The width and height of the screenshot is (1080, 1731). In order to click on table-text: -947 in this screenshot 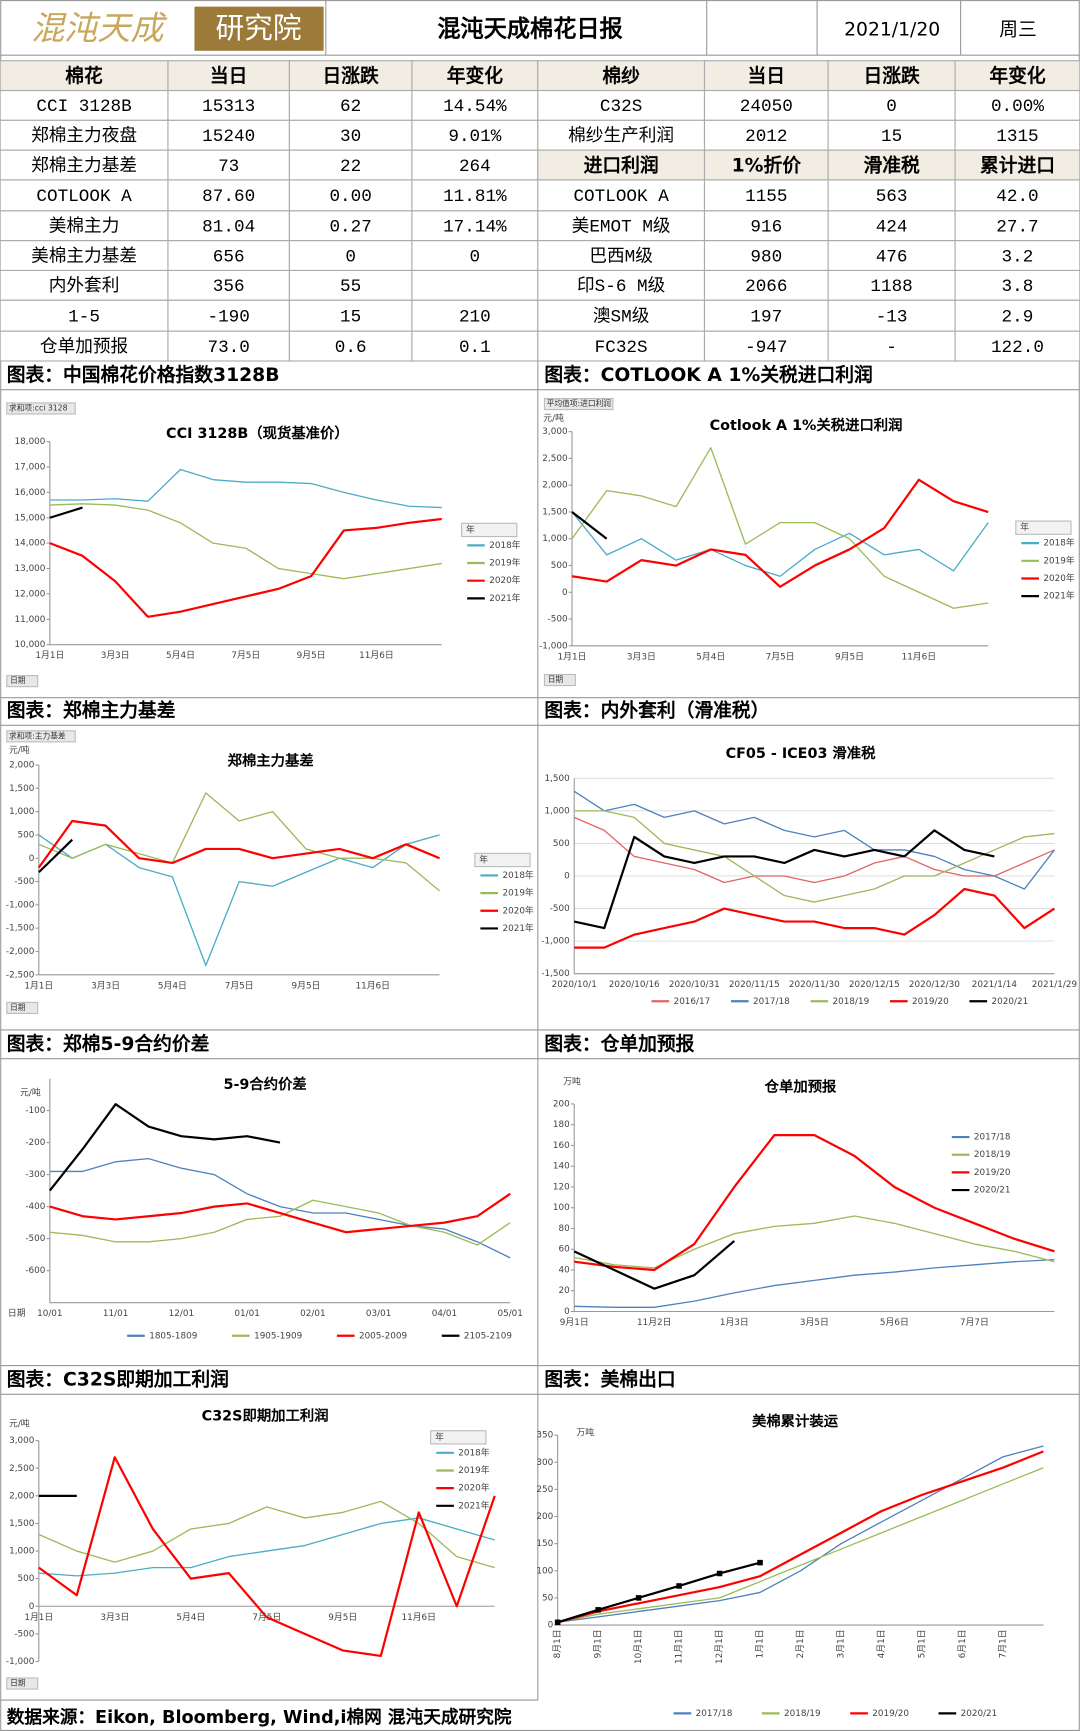, I will do `click(766, 348)`.